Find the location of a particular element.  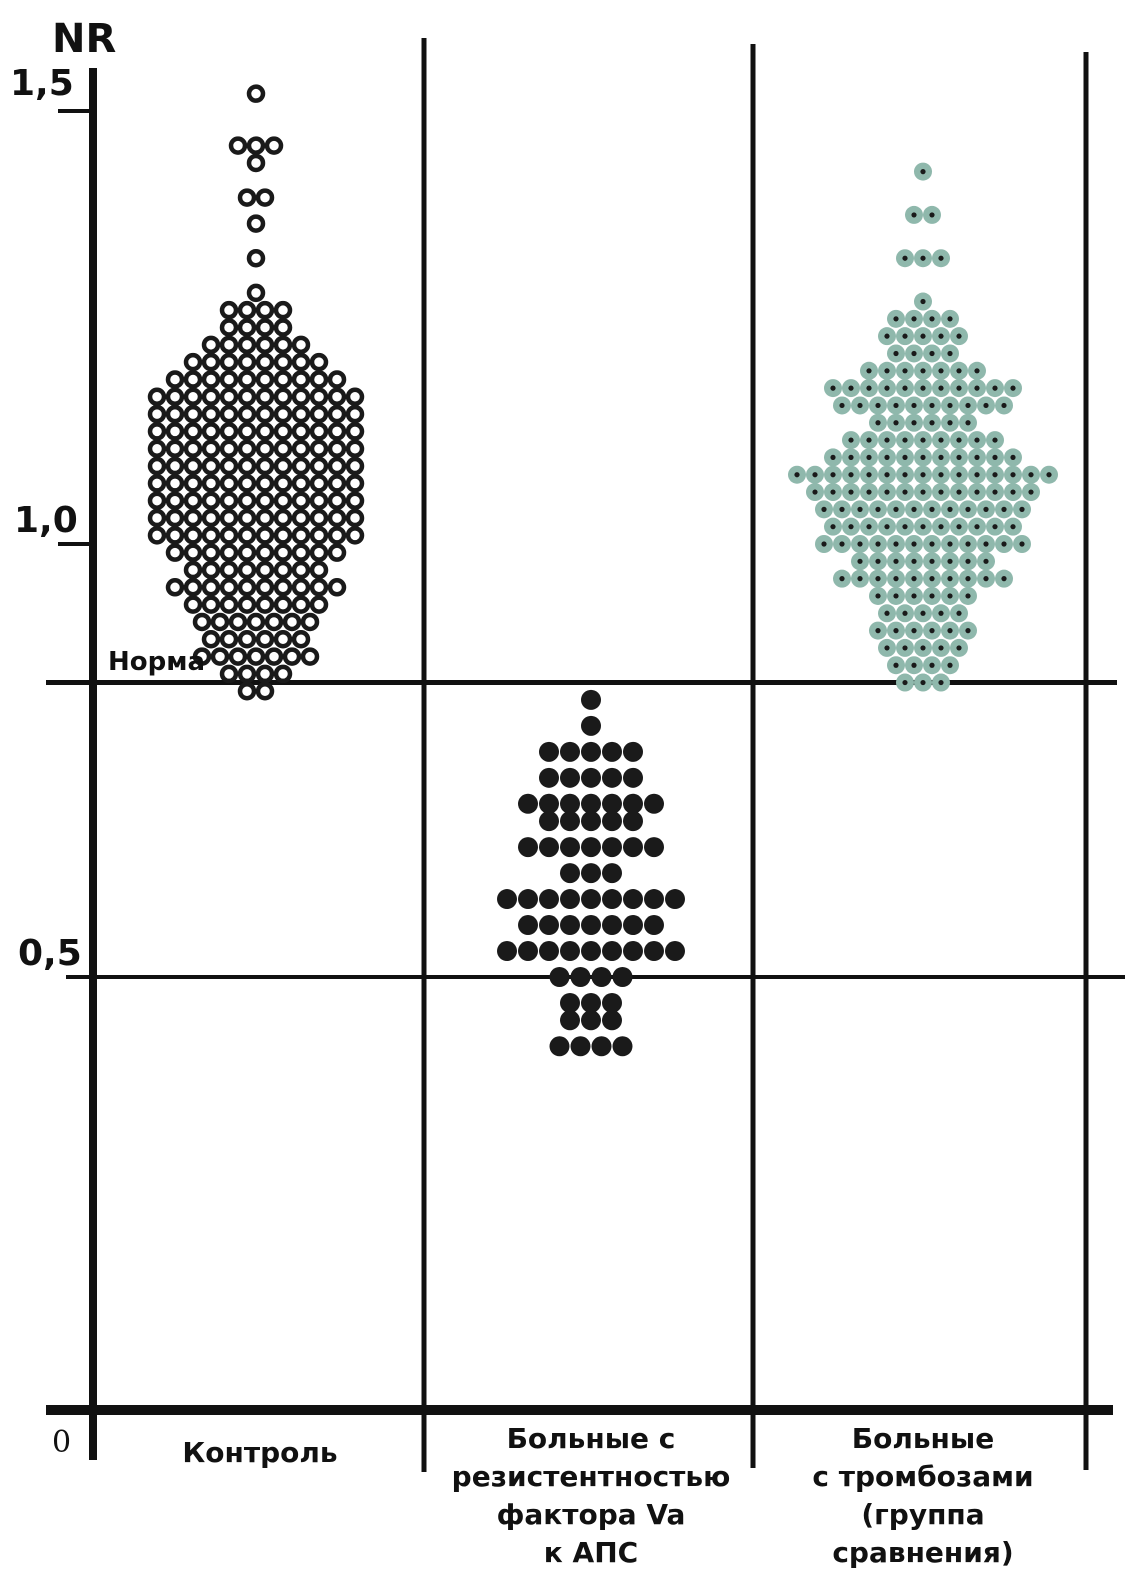

category-label: фактора Va is located at coordinates (591, 1514).